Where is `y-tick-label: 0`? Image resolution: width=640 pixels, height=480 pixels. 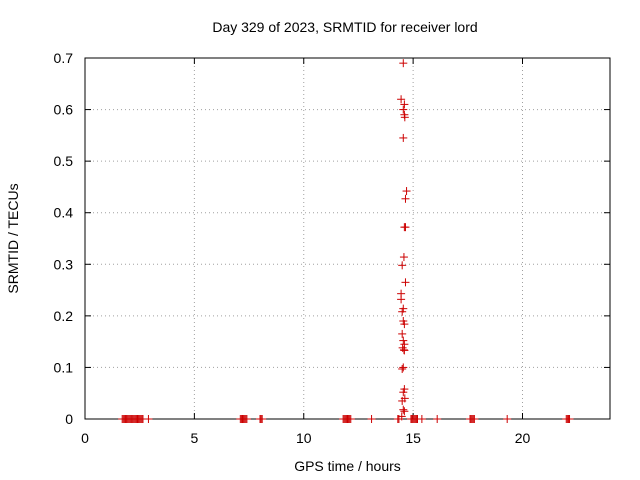 y-tick-label: 0 is located at coordinates (69, 419).